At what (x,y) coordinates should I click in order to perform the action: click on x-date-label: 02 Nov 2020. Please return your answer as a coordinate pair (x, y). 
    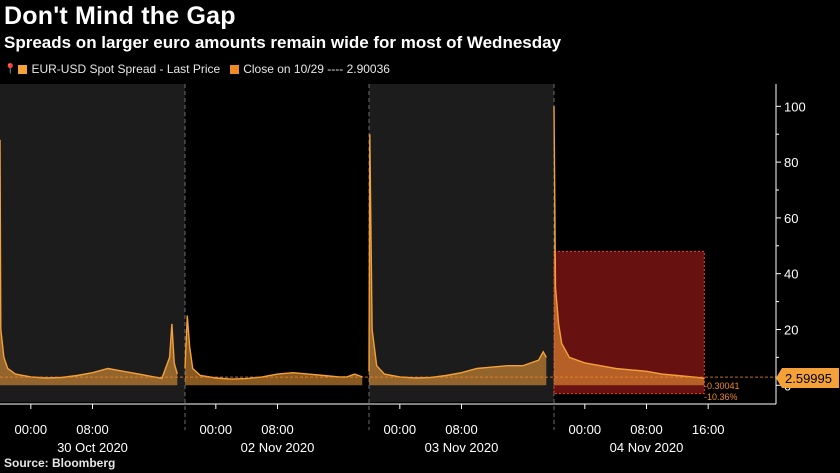
    Looking at the image, I should click on (278, 447).